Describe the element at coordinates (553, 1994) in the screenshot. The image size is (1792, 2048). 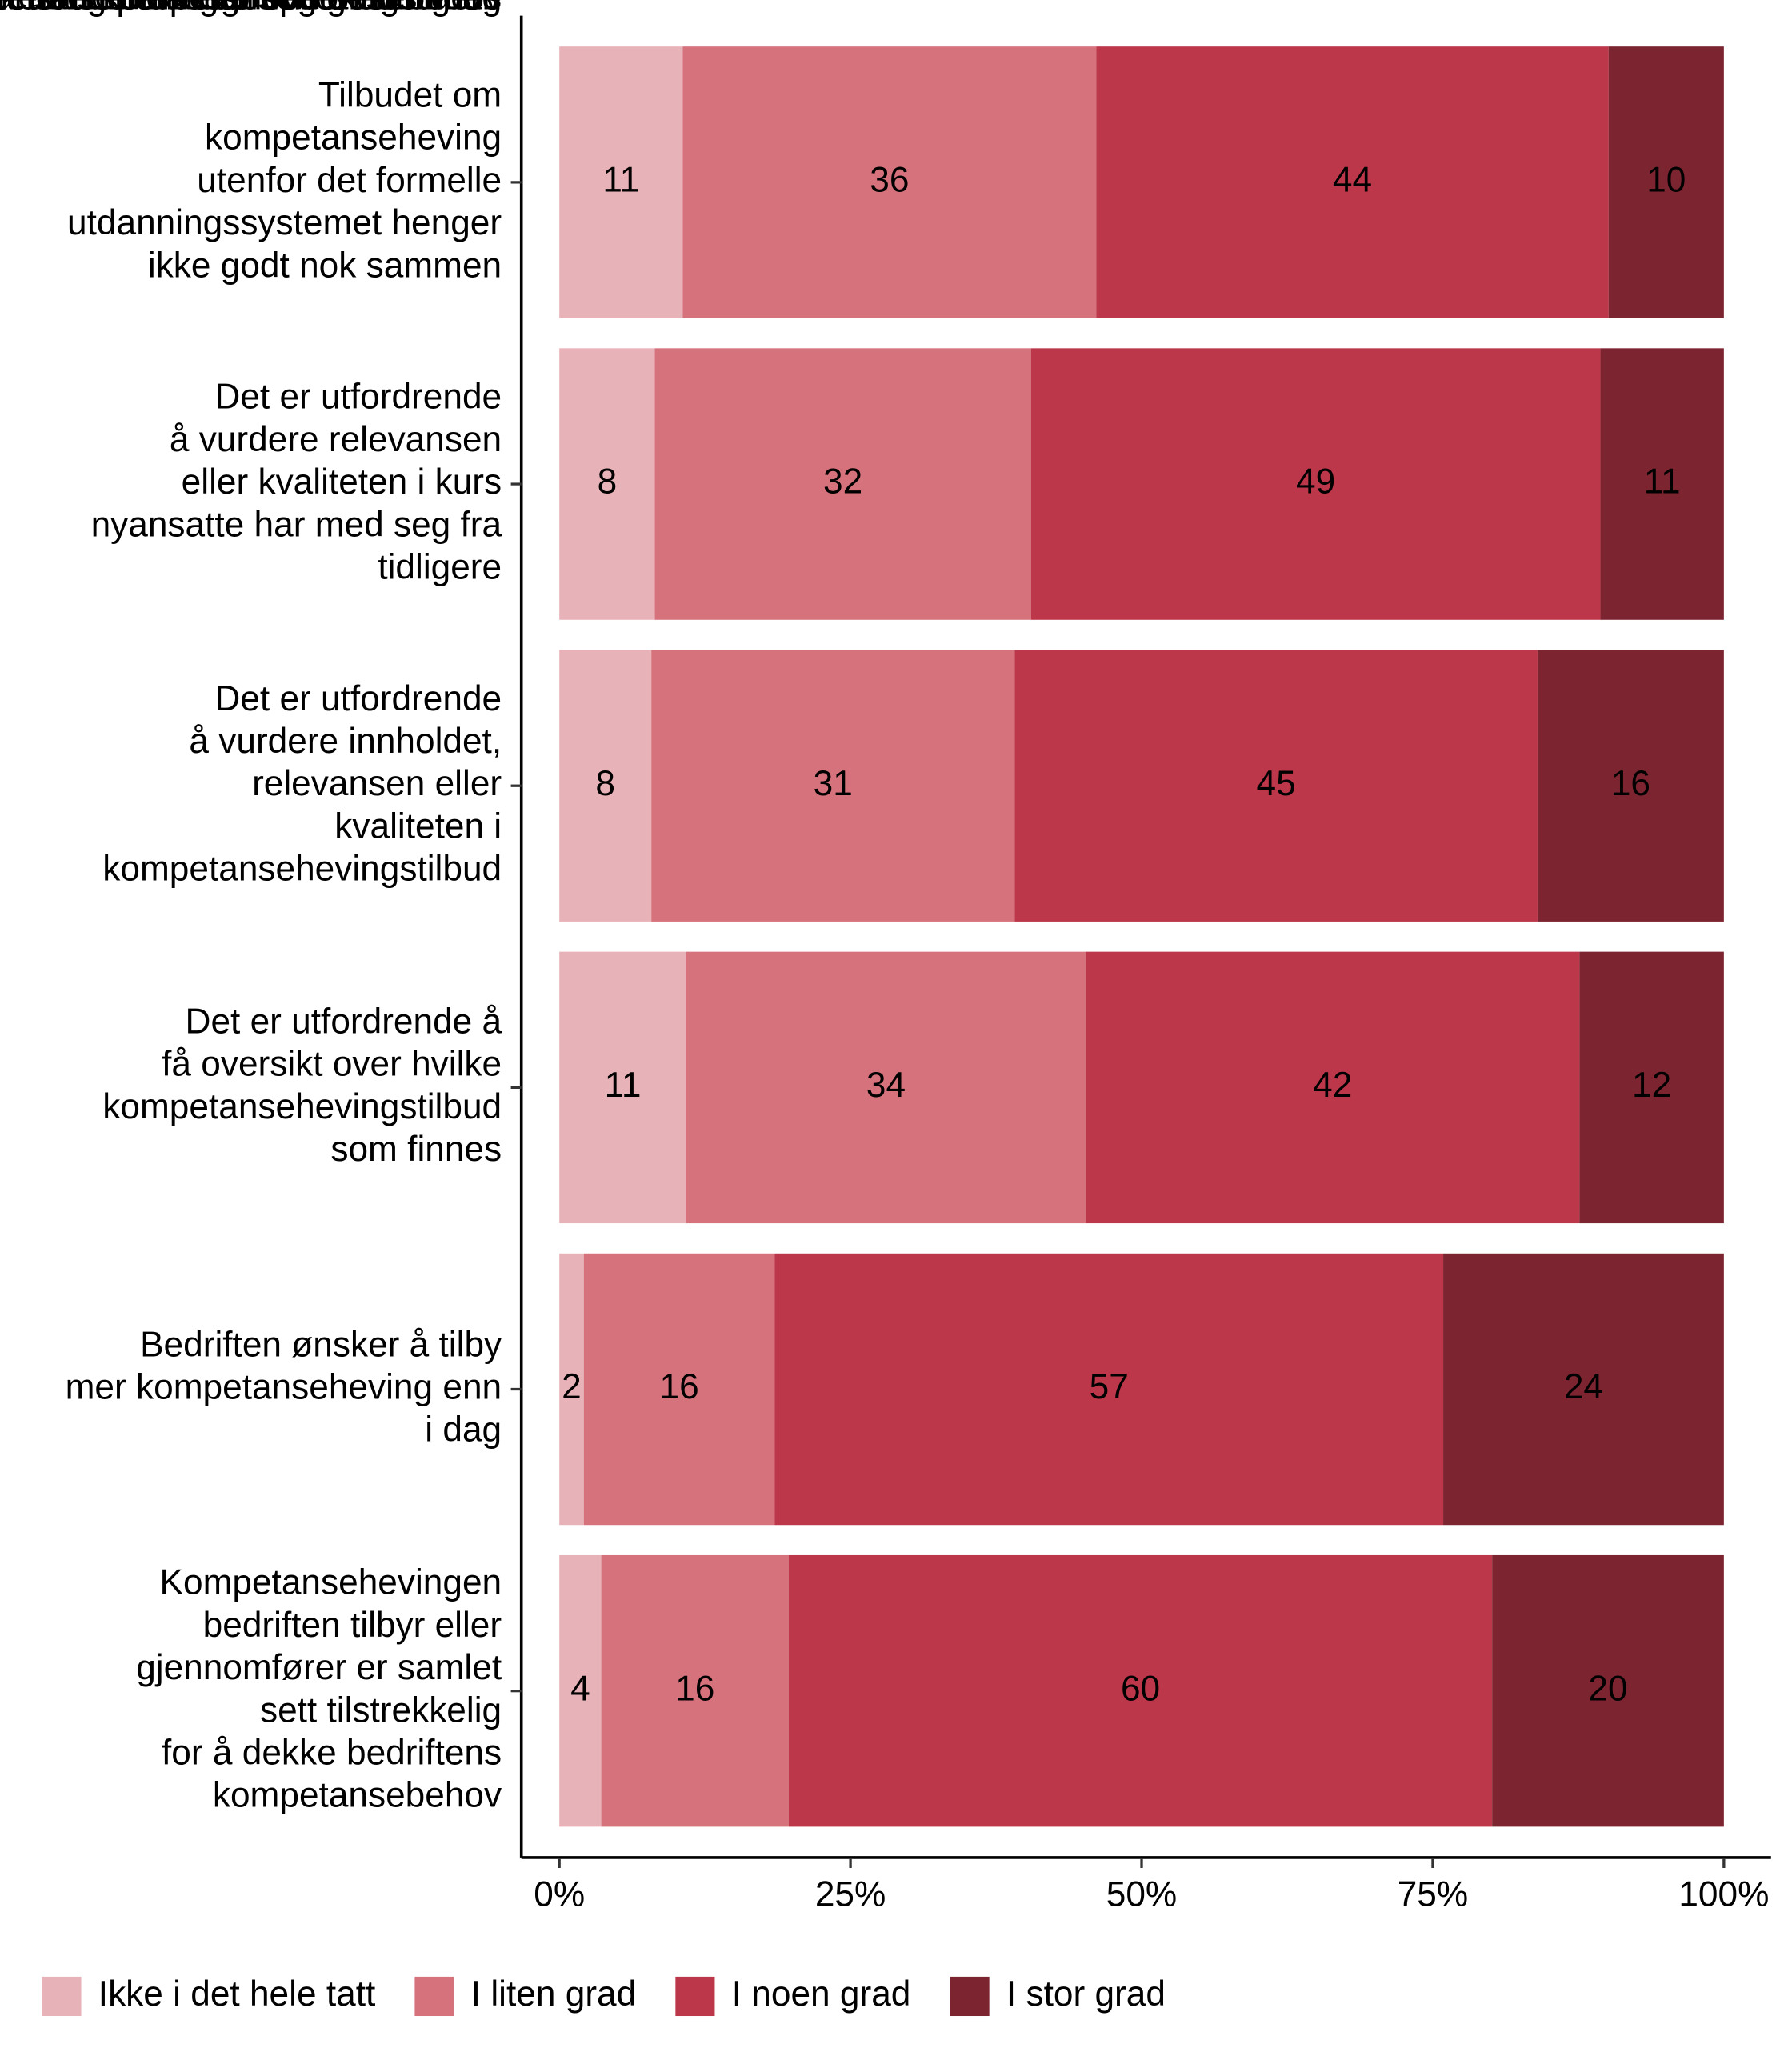
I see `legend-label: I liten grad` at that location.